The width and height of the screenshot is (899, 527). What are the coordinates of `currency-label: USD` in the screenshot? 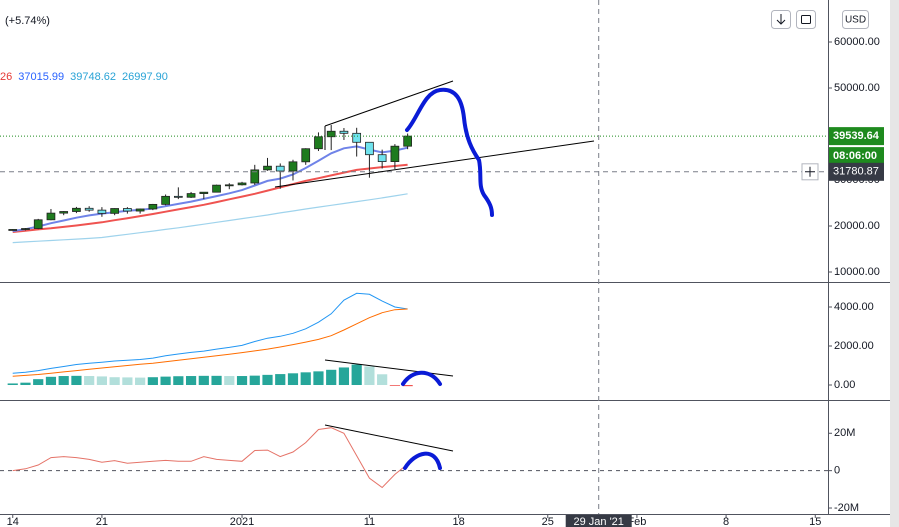 It's located at (855, 20).